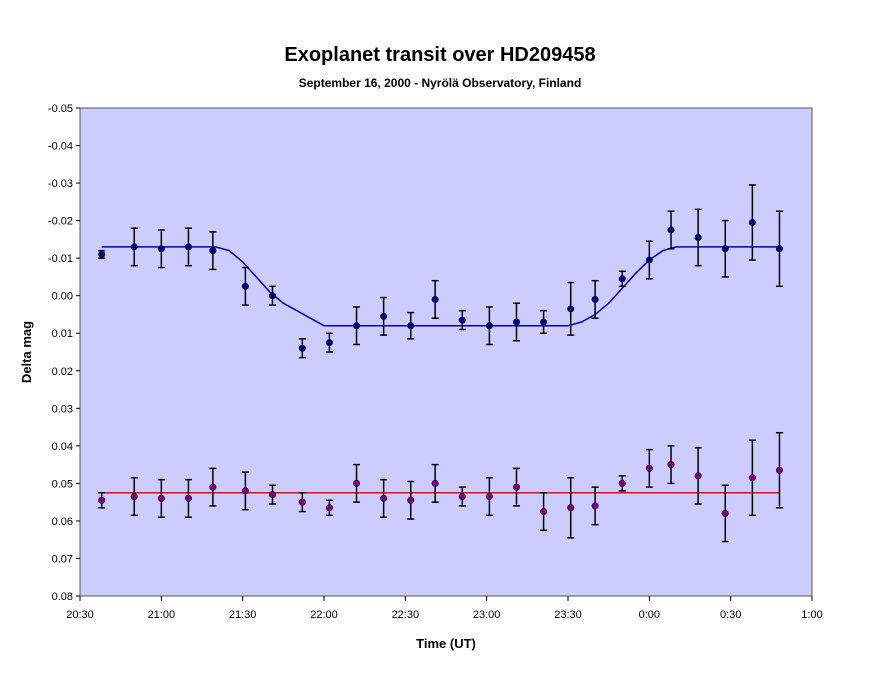 This screenshot has width=880, height=675. Describe the element at coordinates (62, 484) in the screenshot. I see `y-tick-label: 0.05` at that location.